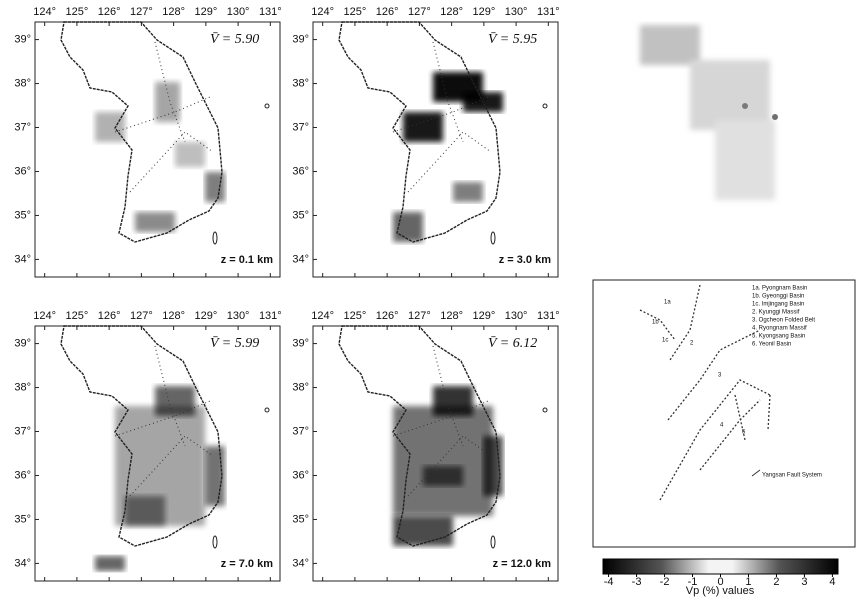 This screenshot has height=597, width=858. I want to click on coastline, so click(165, 133).